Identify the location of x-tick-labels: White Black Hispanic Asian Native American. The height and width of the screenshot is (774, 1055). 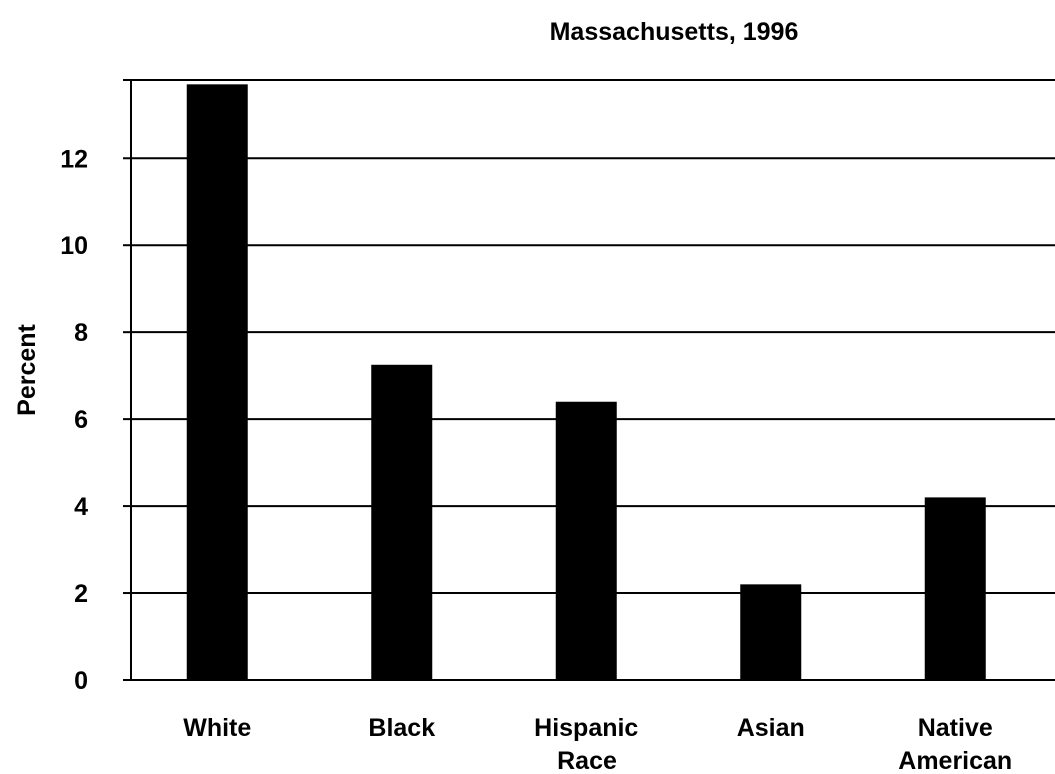
(597, 744).